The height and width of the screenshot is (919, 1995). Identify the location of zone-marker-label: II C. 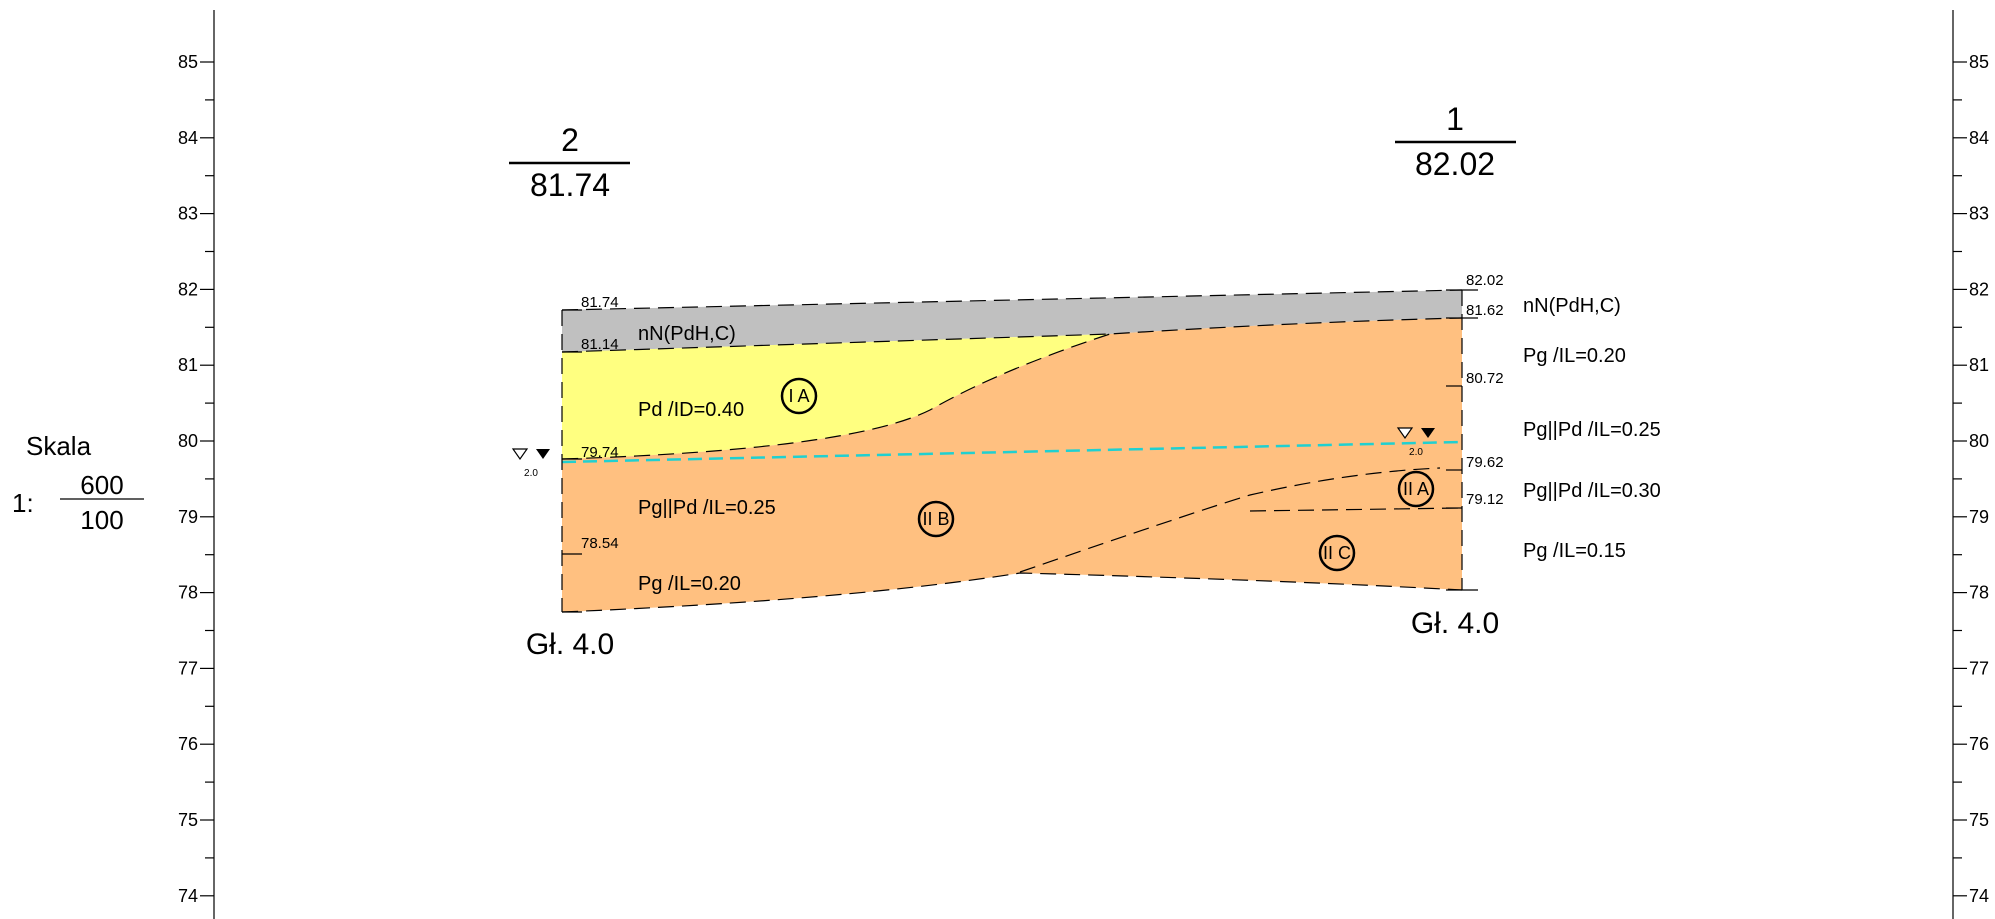
(1337, 553).